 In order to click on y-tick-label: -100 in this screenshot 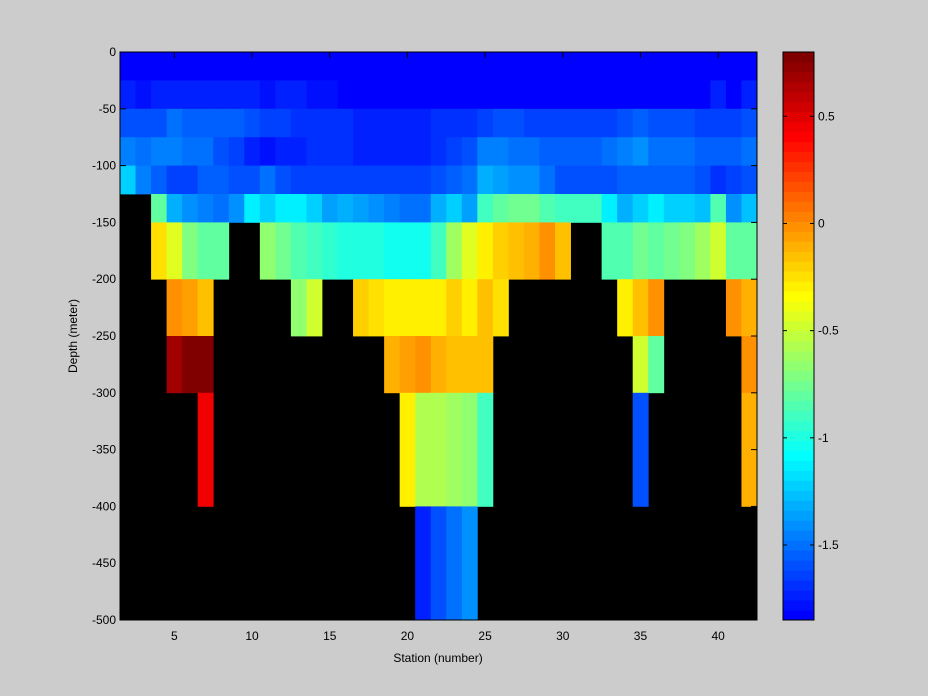, I will do `click(104, 166)`.